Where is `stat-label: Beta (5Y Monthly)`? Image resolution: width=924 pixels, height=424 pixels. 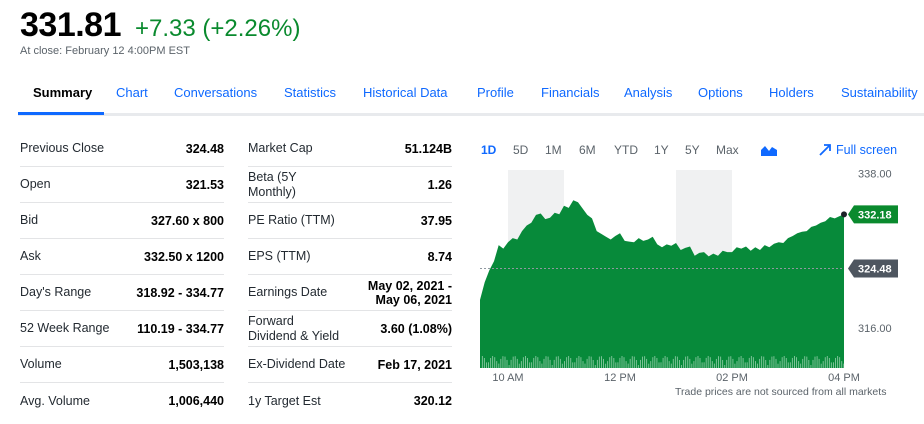 stat-label: Beta (5Y Monthly) is located at coordinates (272, 184).